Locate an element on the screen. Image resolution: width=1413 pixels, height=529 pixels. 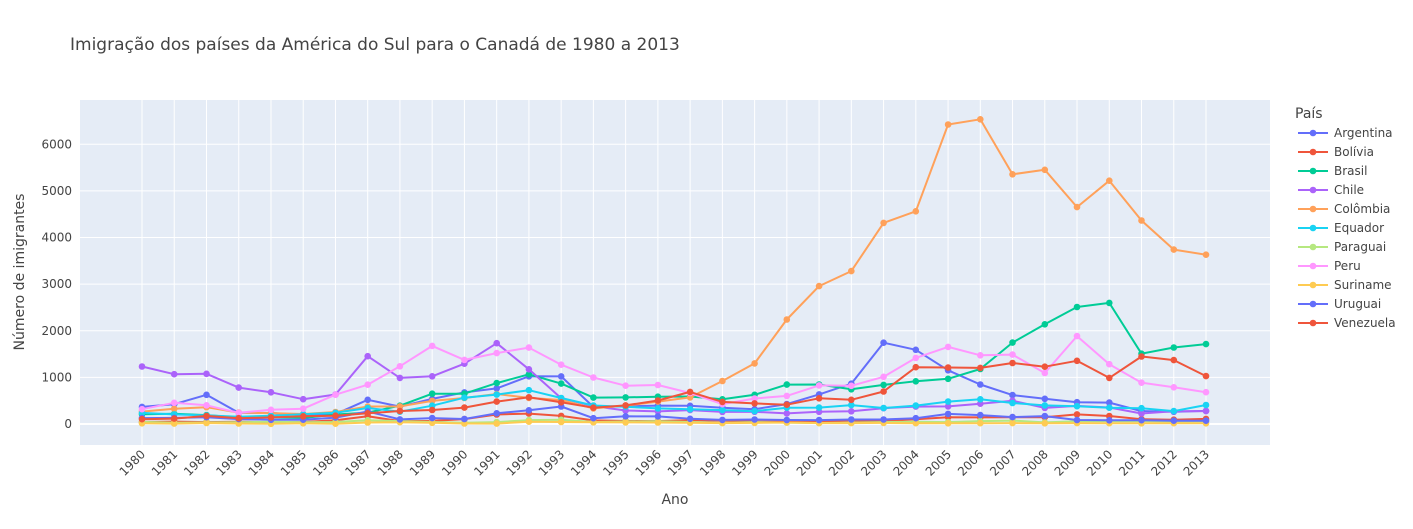
series-venezuela is located at coordinates (674, 388).